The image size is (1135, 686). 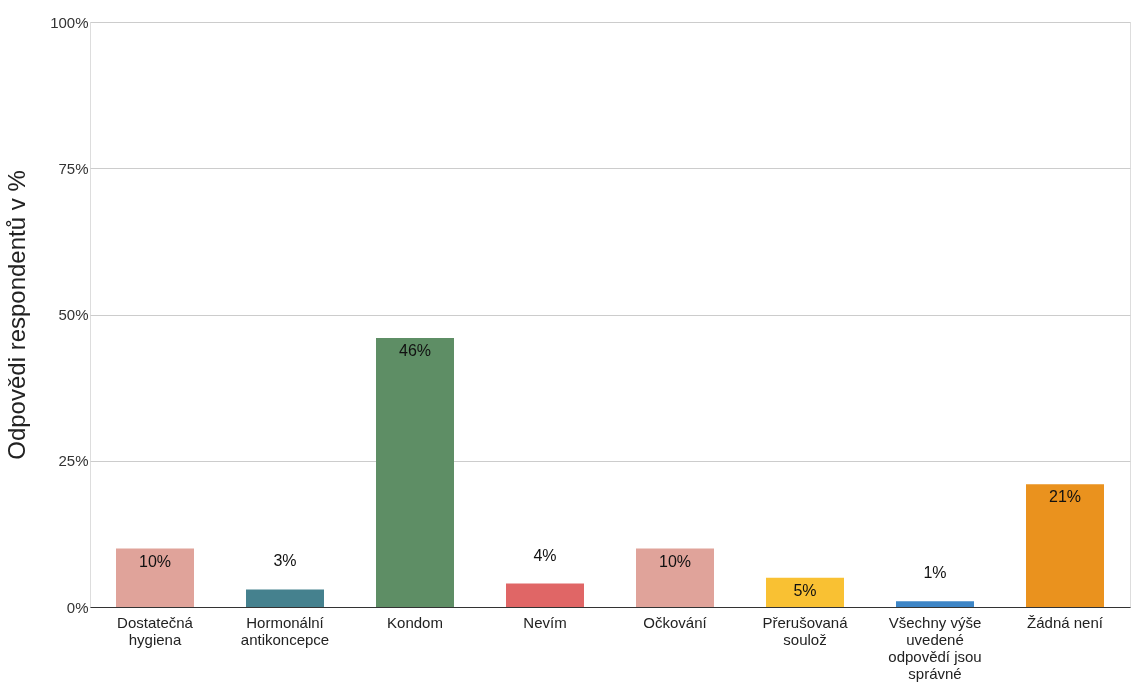 I want to click on x-tick-label: Dostatečná hygiena, so click(x=155, y=630).